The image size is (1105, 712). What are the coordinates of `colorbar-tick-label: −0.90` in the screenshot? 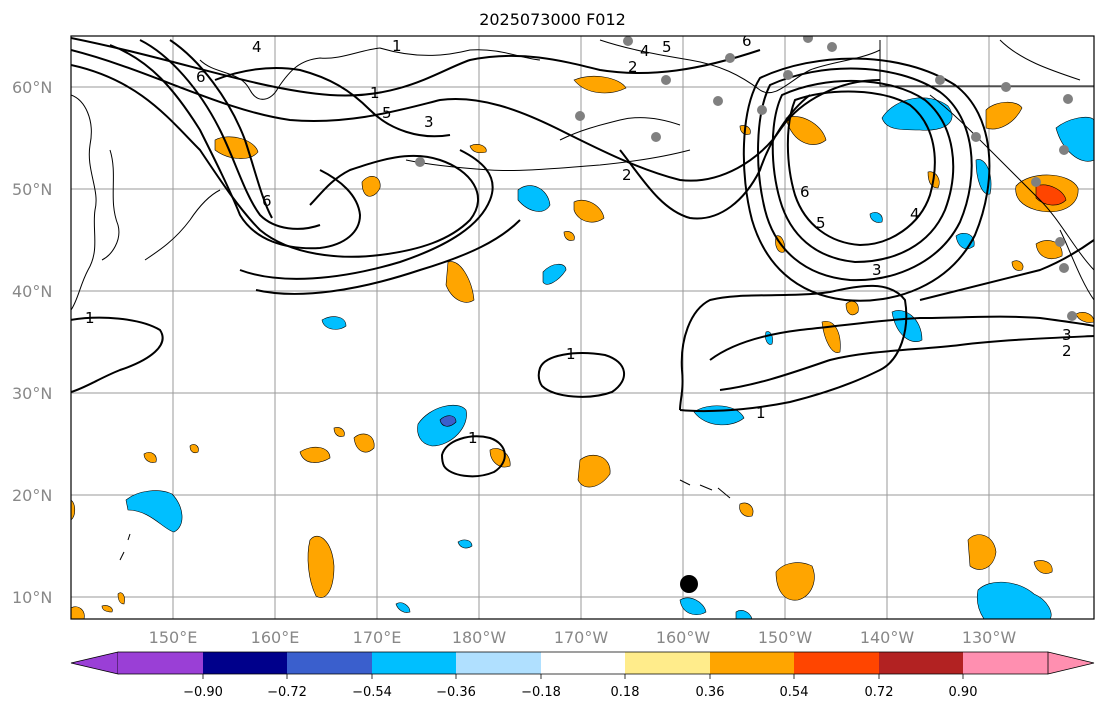 It's located at (203, 692).